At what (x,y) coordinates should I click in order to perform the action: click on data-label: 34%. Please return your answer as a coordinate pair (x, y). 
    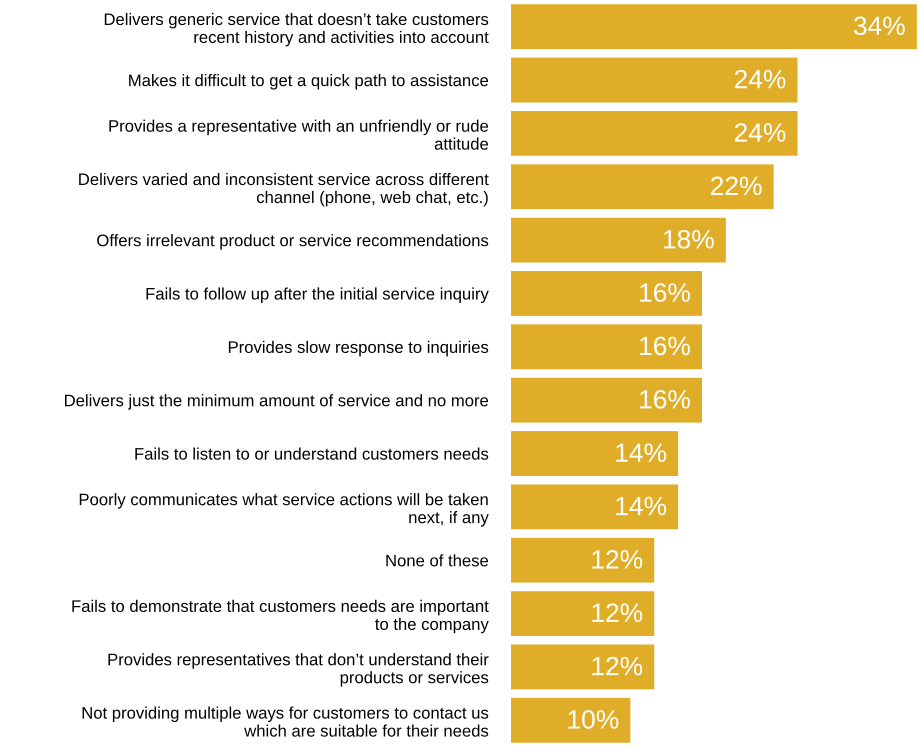
    Looking at the image, I should click on (879, 26).